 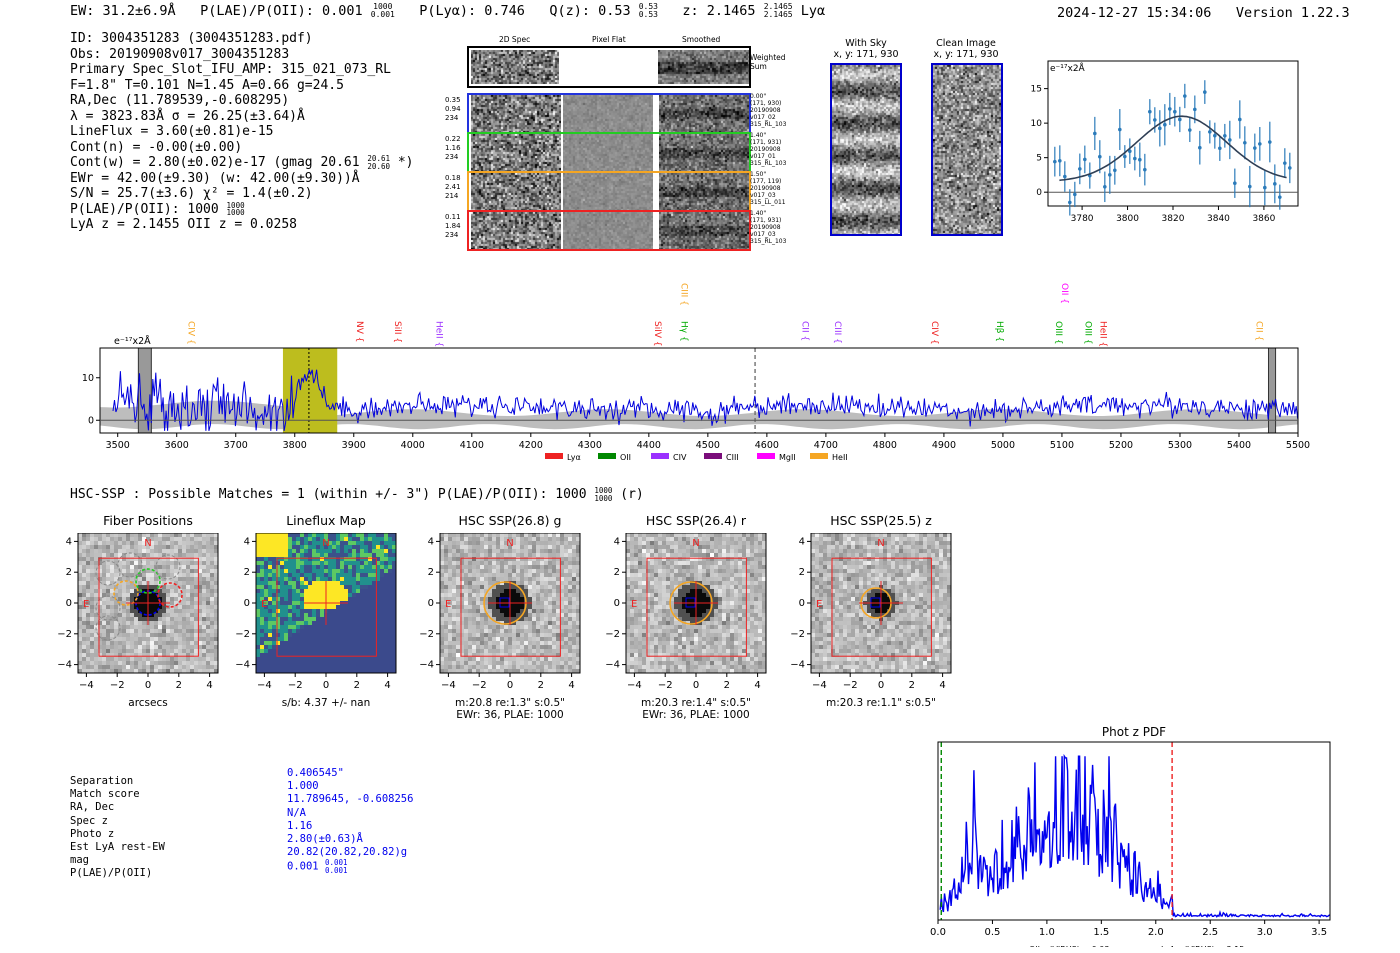 What do you see at coordinates (510, 715) in the screenshot?
I see `hsc-panel-caption2: EWr: 36, PLAE: 1000` at bounding box center [510, 715].